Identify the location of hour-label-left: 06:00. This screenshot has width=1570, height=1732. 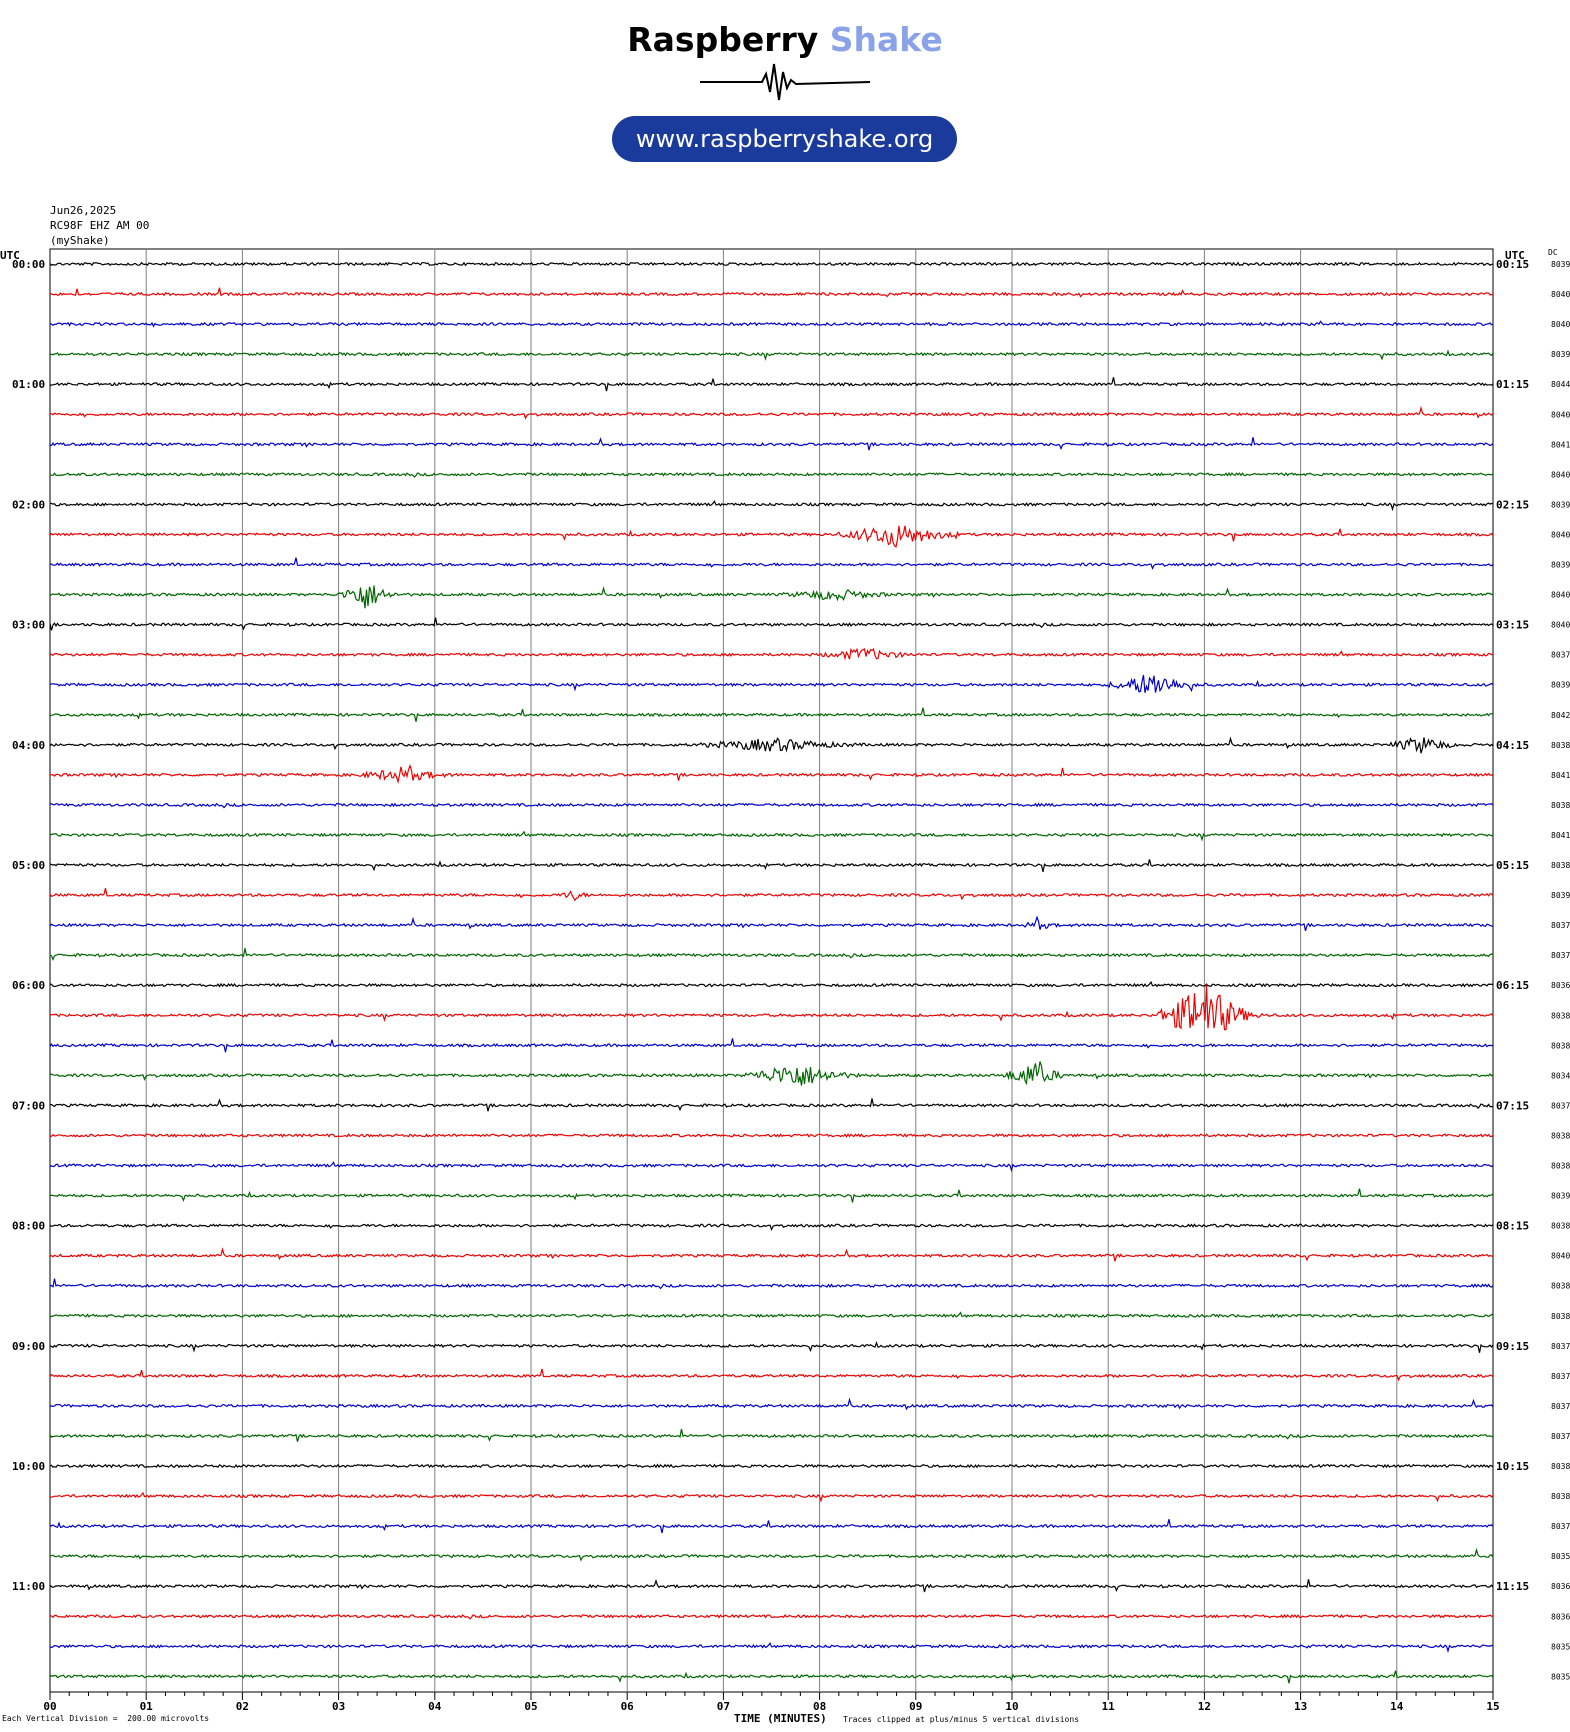
(28, 985).